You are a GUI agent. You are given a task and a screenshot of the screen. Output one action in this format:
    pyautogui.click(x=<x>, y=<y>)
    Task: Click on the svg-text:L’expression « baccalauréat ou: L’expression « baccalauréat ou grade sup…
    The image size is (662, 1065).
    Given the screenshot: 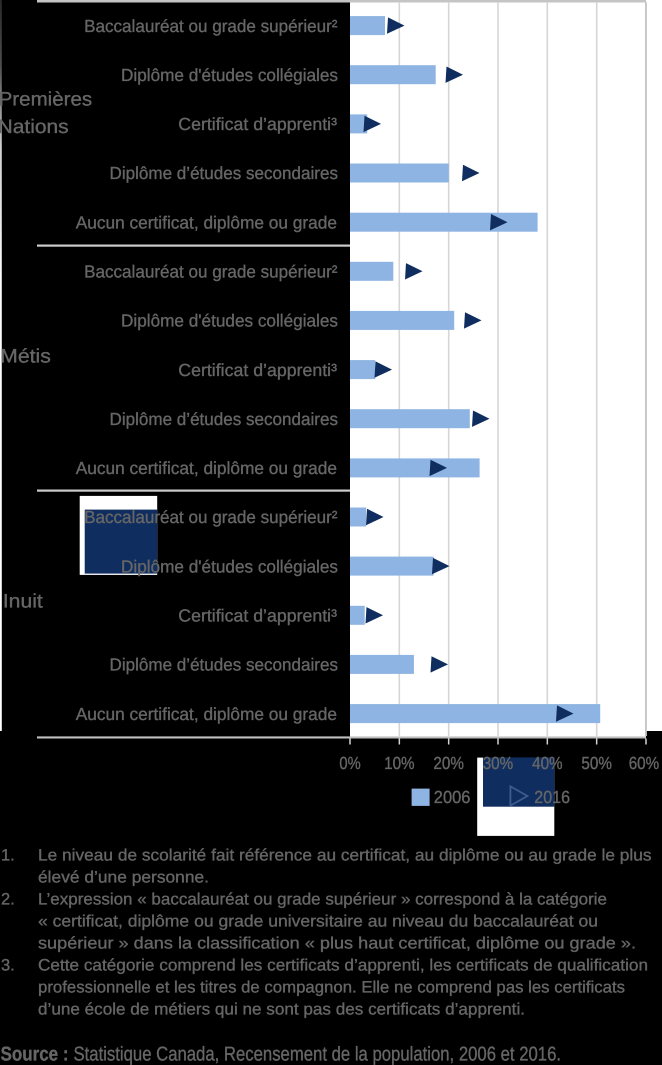 What is the action you would take?
    pyautogui.click(x=322, y=899)
    